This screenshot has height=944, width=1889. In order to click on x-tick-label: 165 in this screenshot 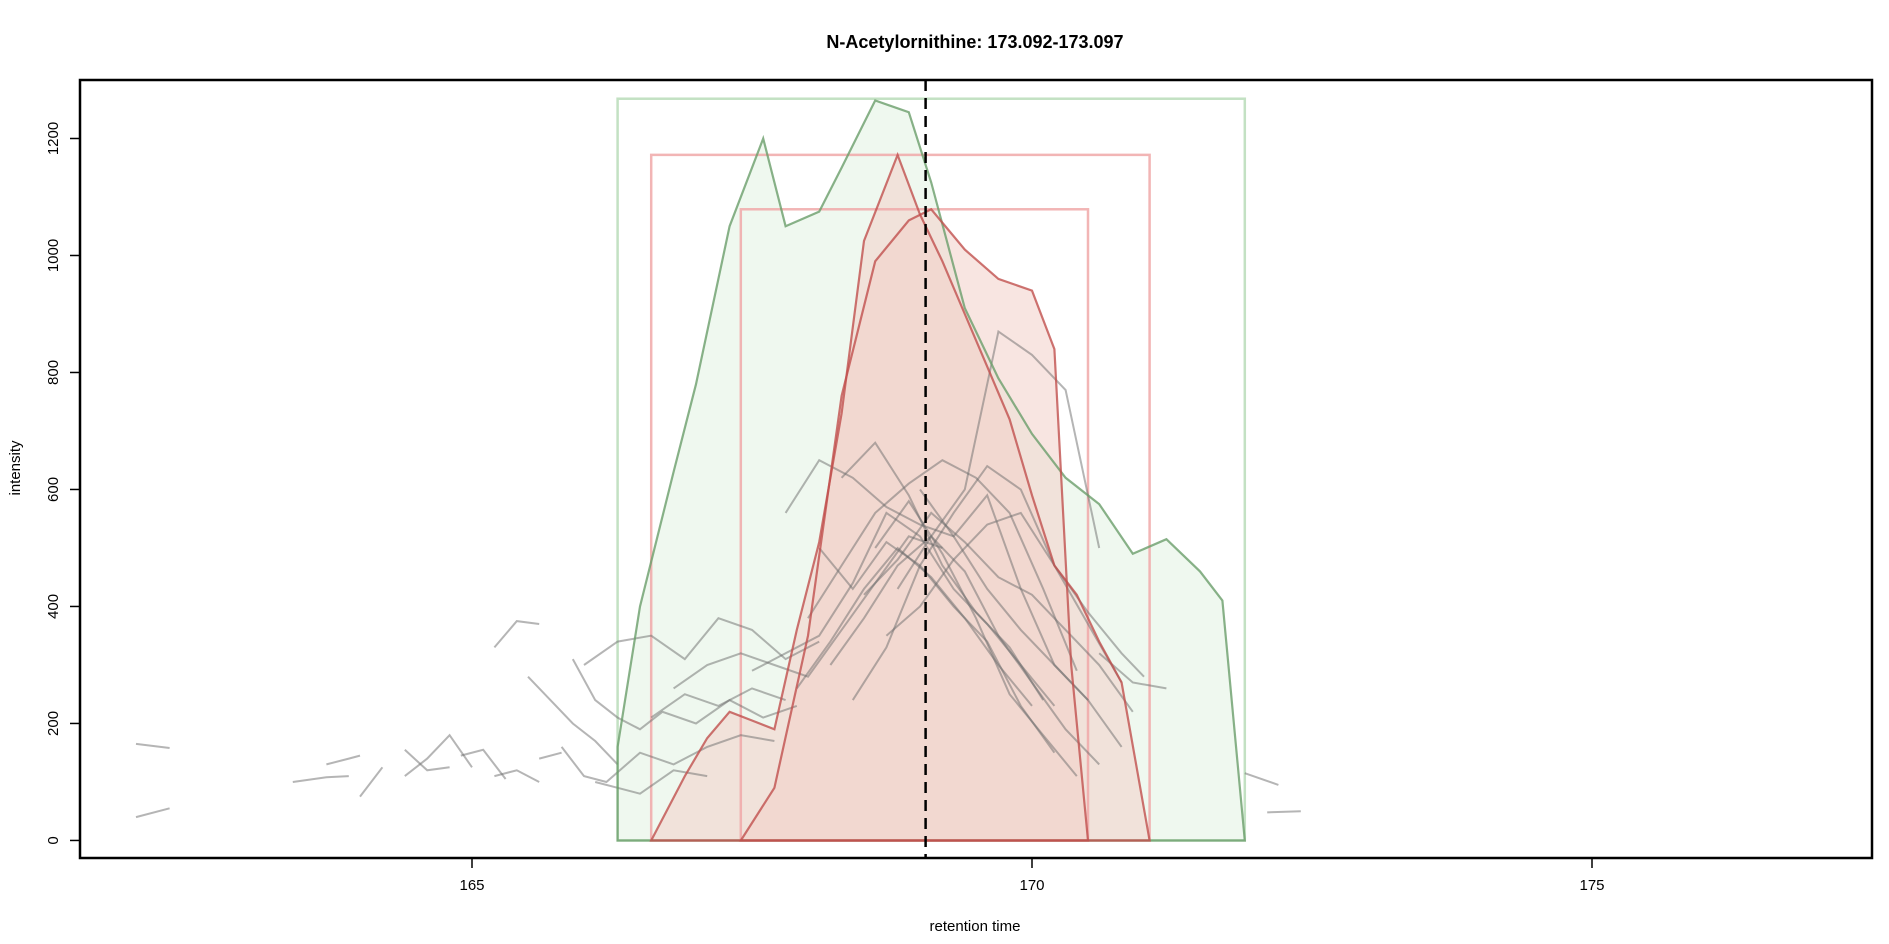, I will do `click(471, 885)`.